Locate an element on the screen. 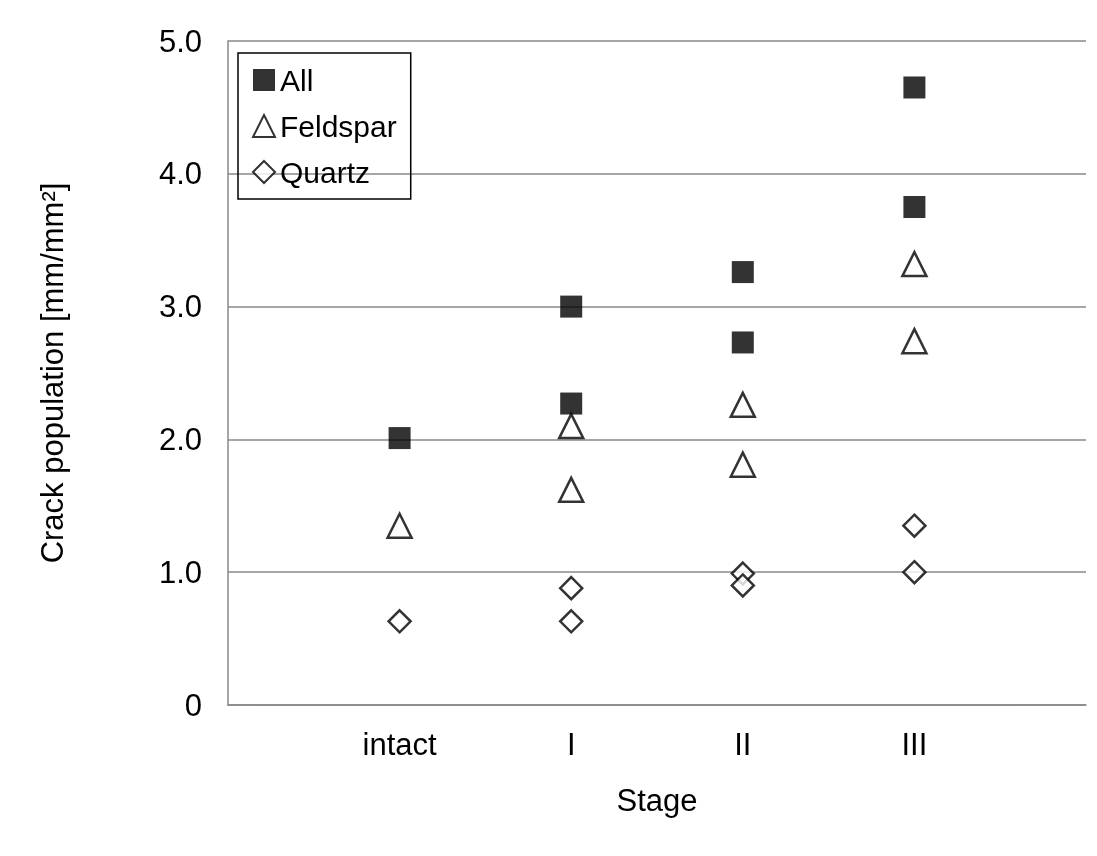  y-tick-label: 4.0 is located at coordinates (180, 174).